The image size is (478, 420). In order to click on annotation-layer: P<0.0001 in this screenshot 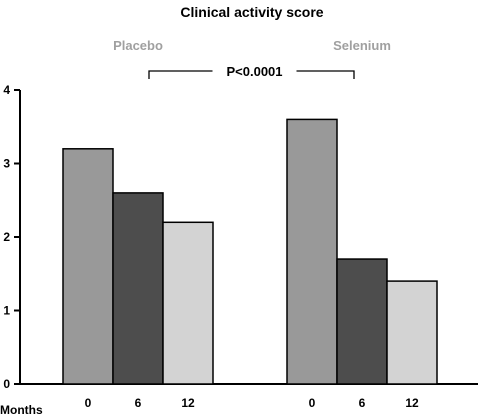, I will do `click(251, 71)`.